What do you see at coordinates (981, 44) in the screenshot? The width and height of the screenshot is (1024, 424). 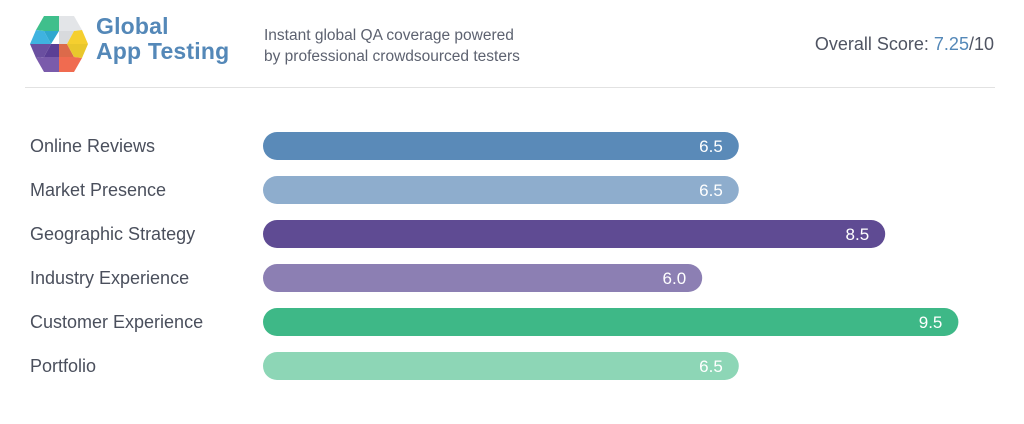 I see `overall-score-max: /10` at bounding box center [981, 44].